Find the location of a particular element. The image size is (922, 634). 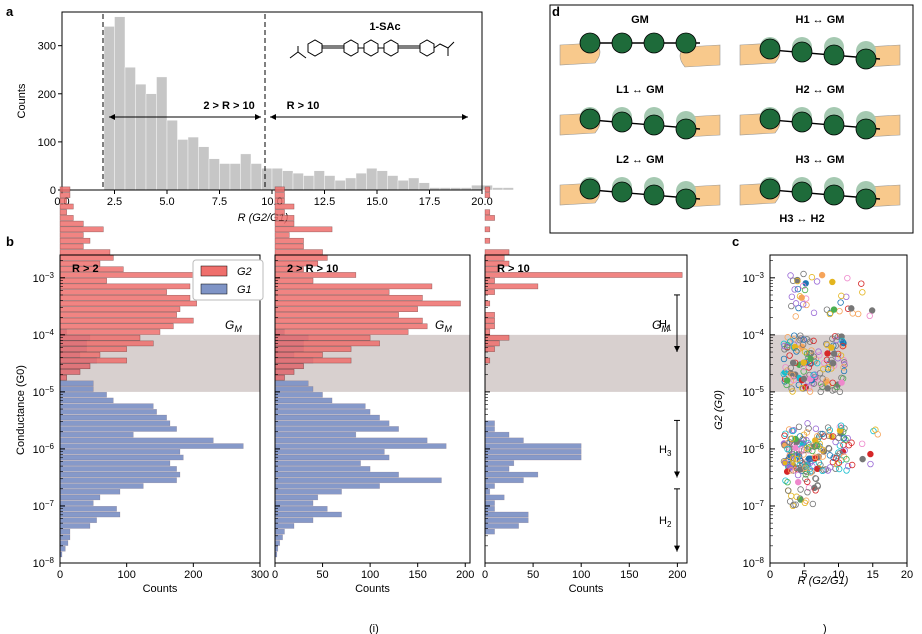

x-tick-label-a: 17.5 is located at coordinates (429, 202).